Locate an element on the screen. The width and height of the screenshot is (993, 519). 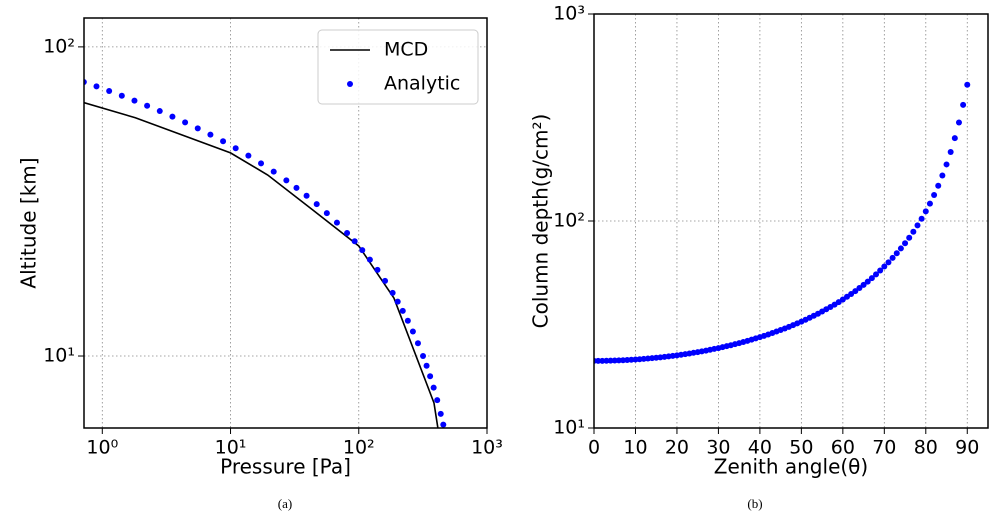
x-axis-label: Pressure [Pa] is located at coordinates (285, 467).